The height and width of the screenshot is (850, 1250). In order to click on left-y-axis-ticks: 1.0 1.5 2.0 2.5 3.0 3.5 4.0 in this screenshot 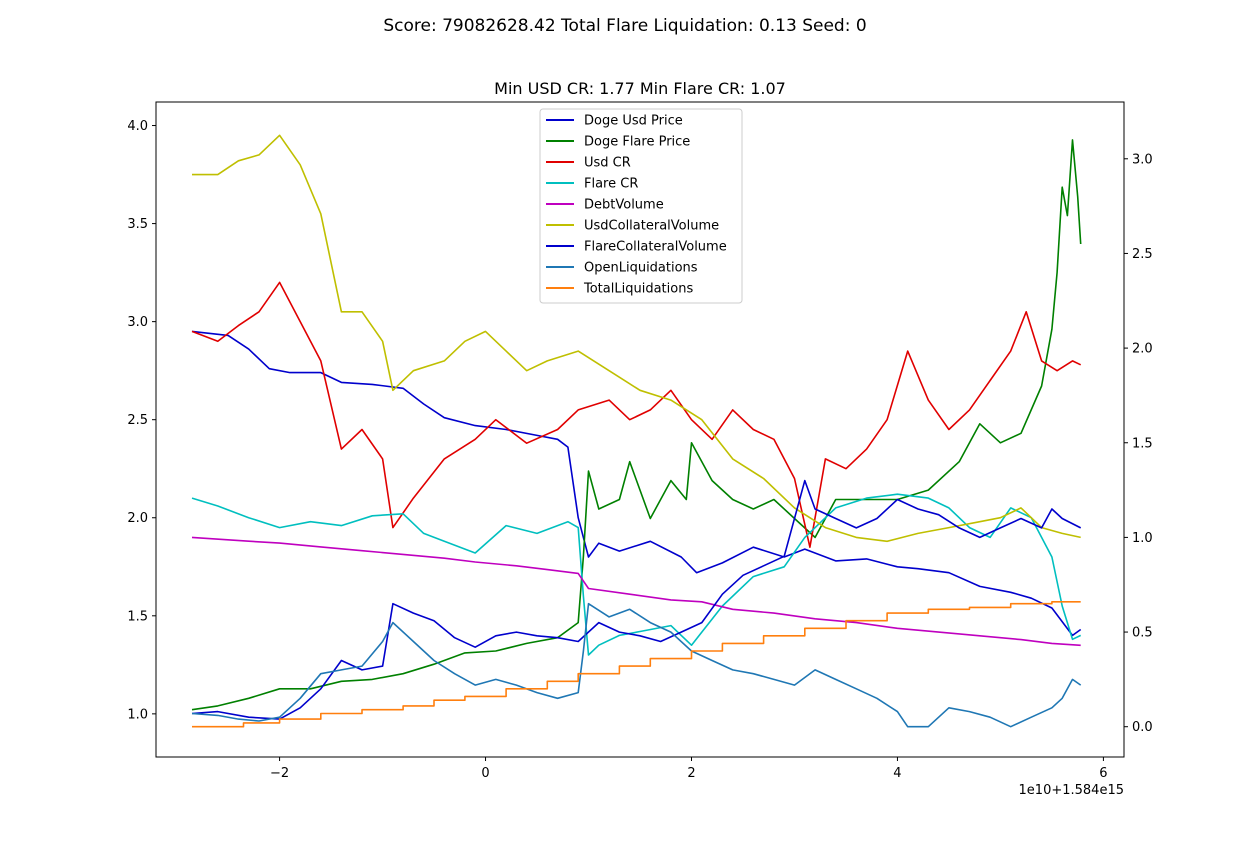, I will do `click(141, 420)`.